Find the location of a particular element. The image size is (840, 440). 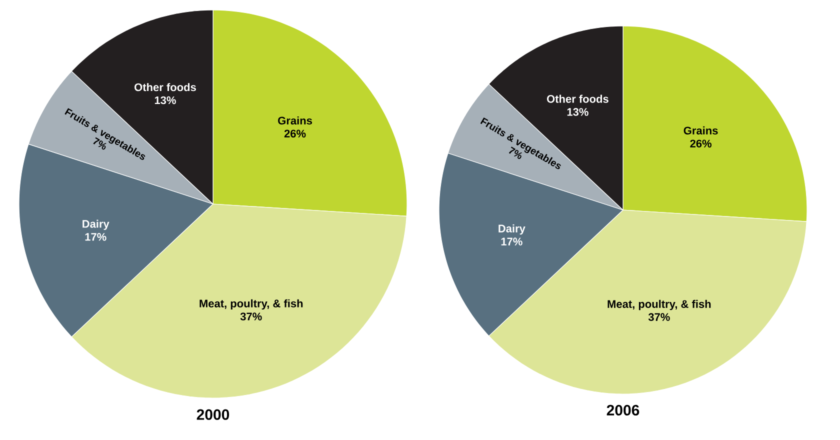

text: 2006 is located at coordinates (623, 410).